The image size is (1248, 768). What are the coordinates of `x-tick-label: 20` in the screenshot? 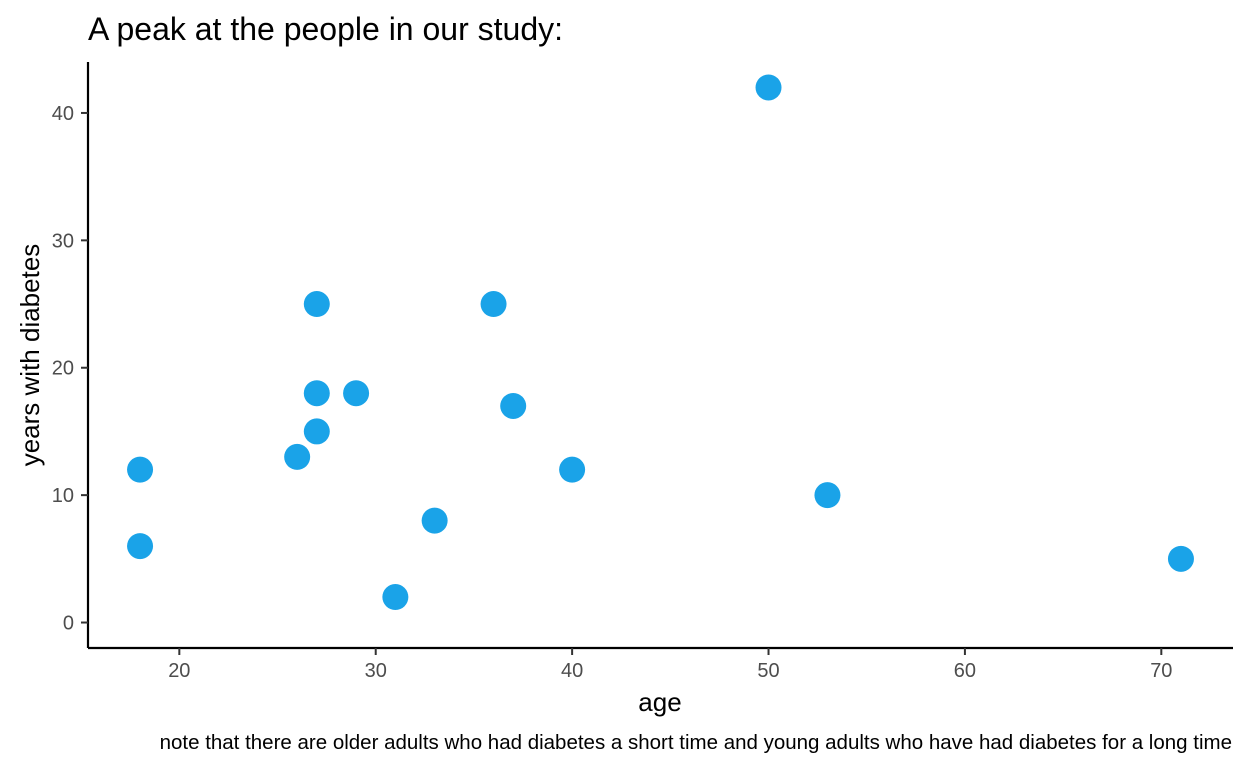 It's located at (179, 671).